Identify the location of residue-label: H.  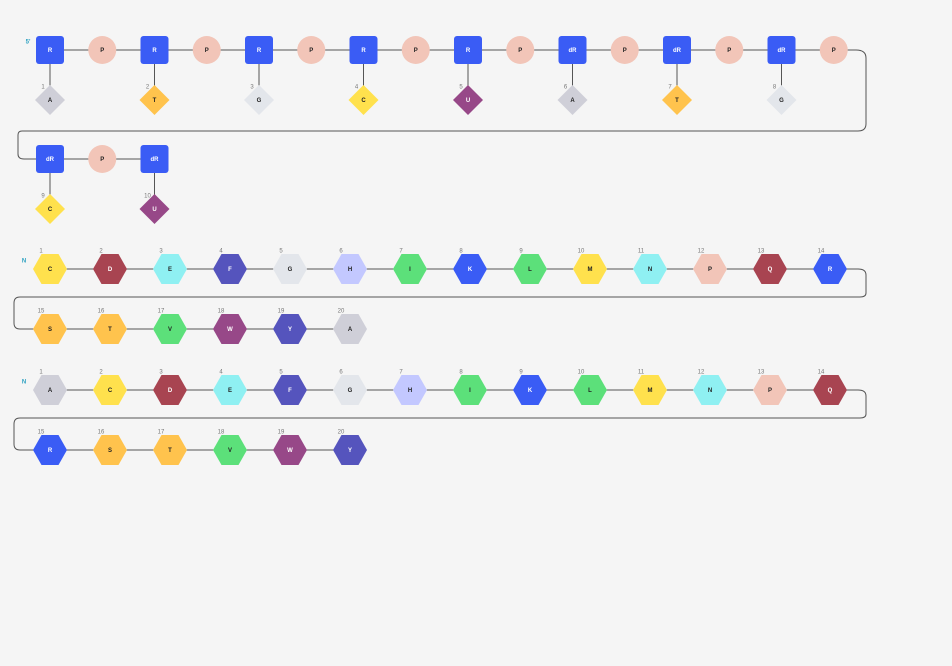
(350, 270).